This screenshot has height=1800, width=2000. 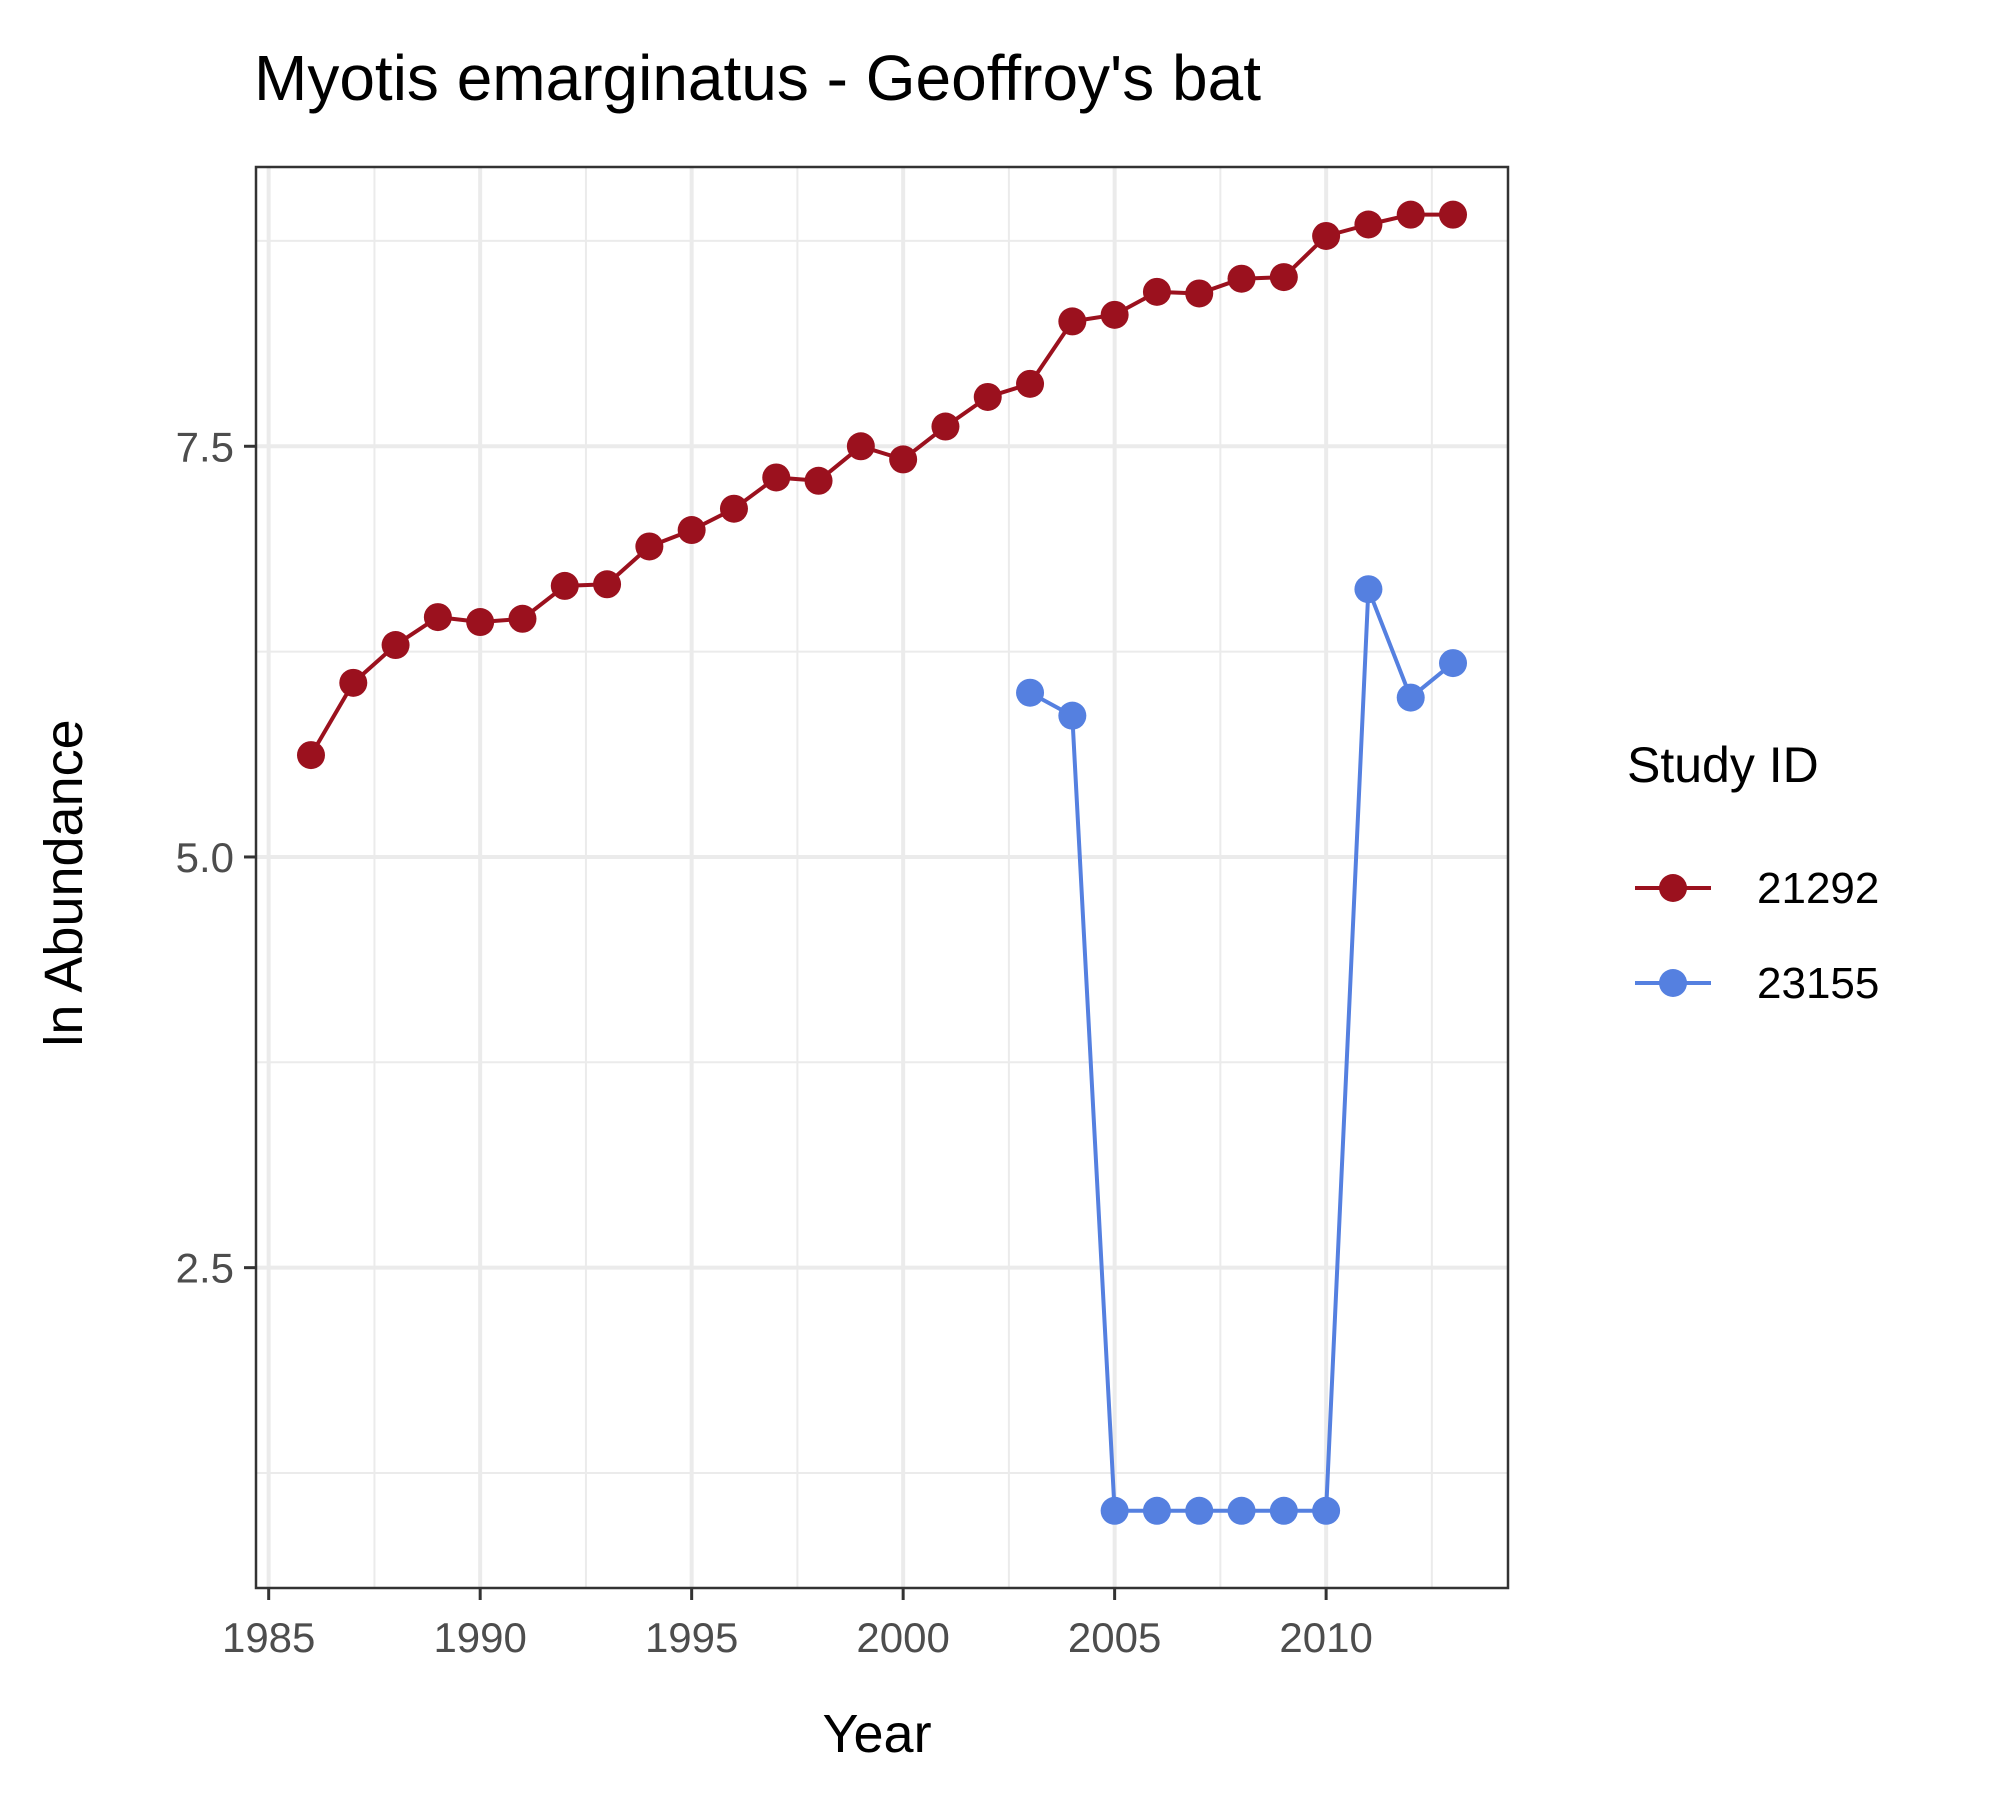 What do you see at coordinates (1753, 872) in the screenshot?
I see `legend: Study ID 21292 23155` at bounding box center [1753, 872].